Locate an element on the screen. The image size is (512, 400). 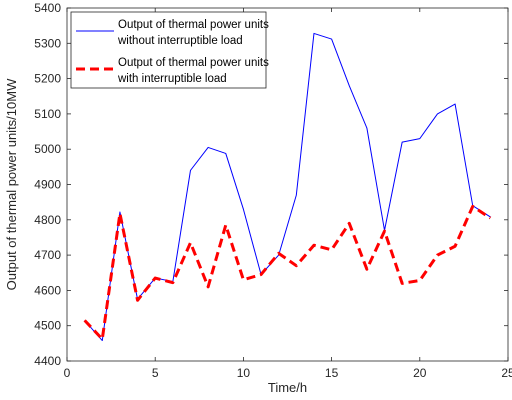
legend-label-with-load-line1: Output of thermal power units is located at coordinates (193, 63).